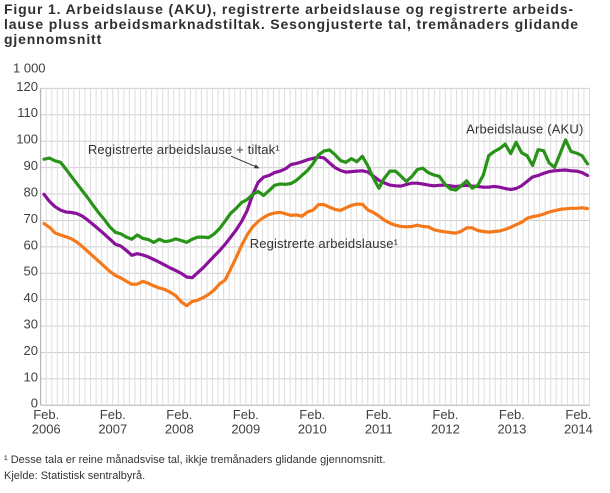 The width and height of the screenshot is (610, 493). Describe the element at coordinates (29, 68) in the screenshot. I see `svg-text: 1 000` at that location.